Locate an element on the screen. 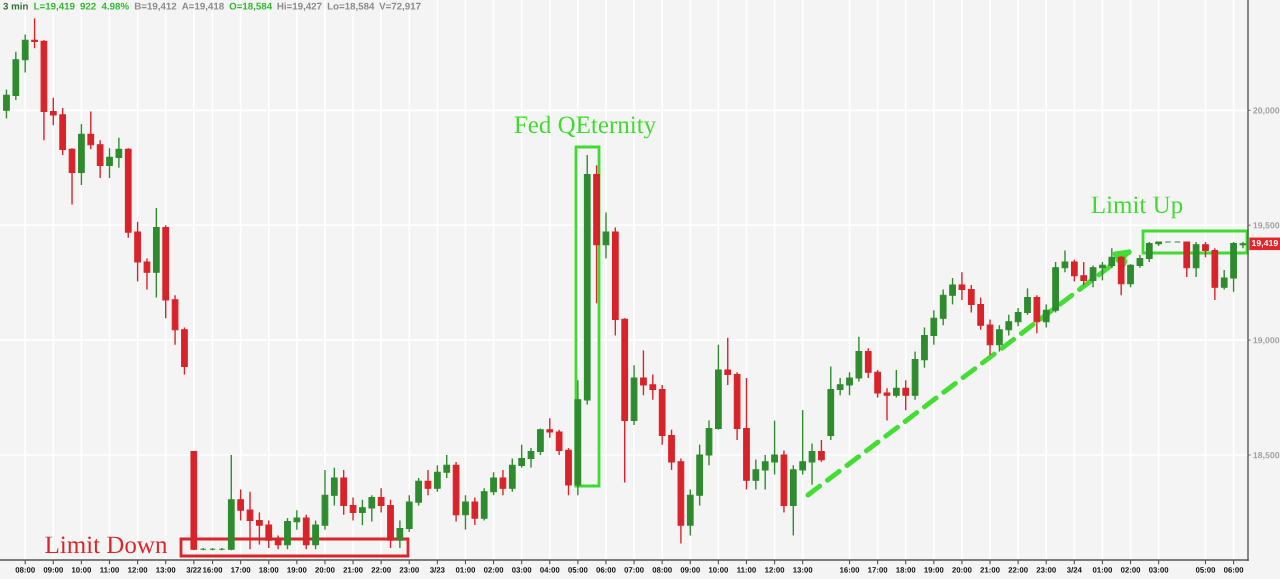 This screenshot has width=1280, height=579. annotation: 4.98% is located at coordinates (115, 6).